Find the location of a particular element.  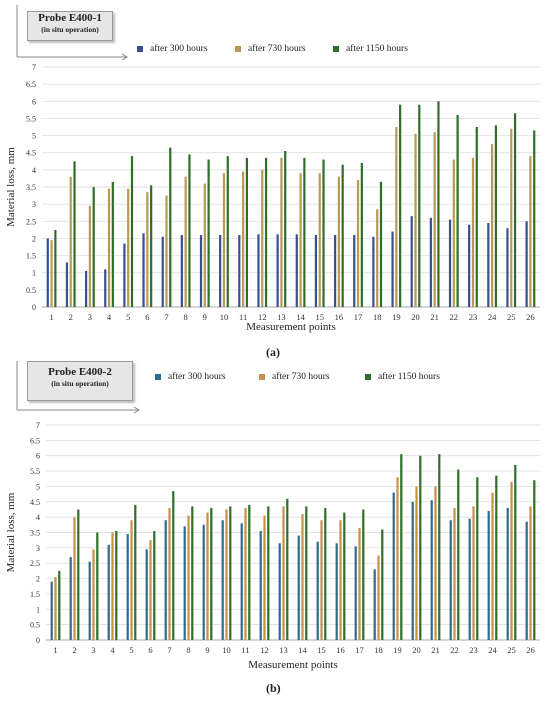

panel-label-a: (a) is located at coordinates (273, 352).